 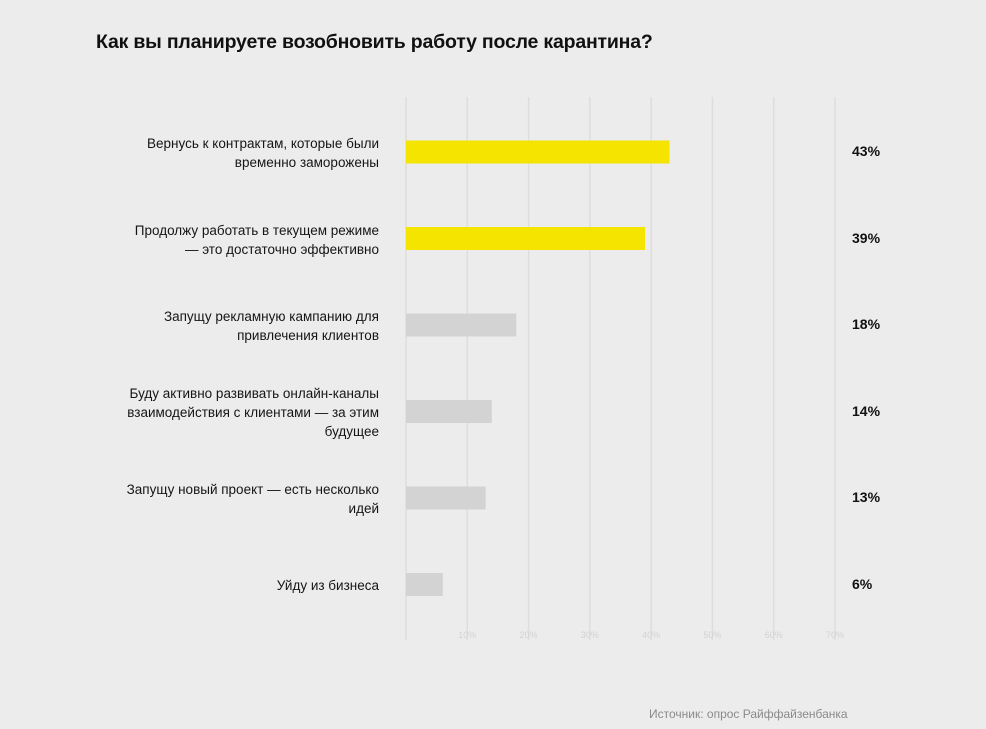 I want to click on value-label: 43%, so click(x=866, y=151).